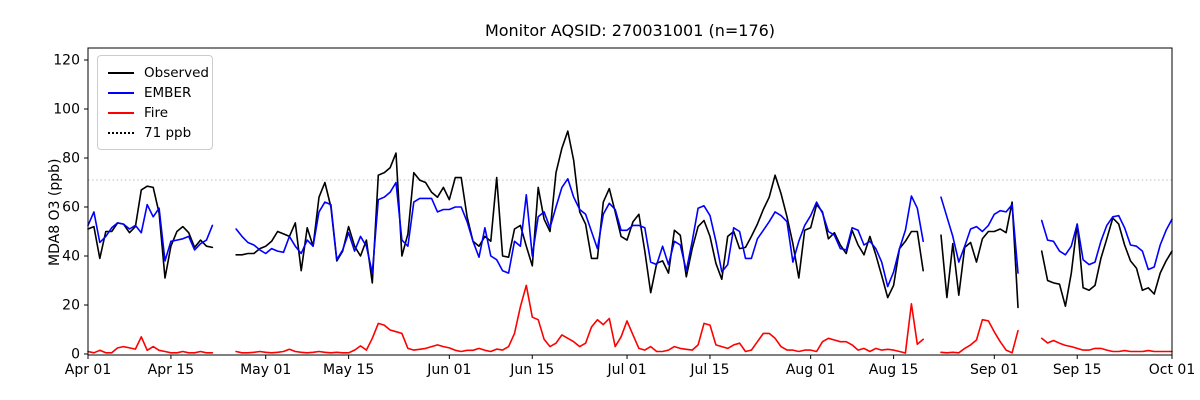 This screenshot has width=1200, height=400. I want to click on x-tick-label: Aug 15, so click(894, 370).